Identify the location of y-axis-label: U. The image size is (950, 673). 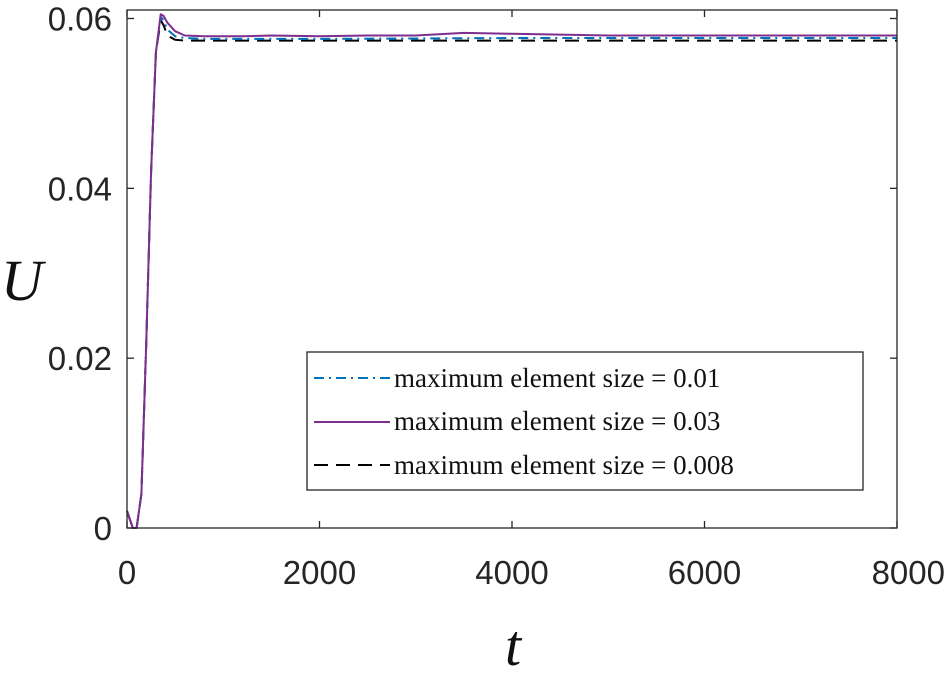
(24, 280).